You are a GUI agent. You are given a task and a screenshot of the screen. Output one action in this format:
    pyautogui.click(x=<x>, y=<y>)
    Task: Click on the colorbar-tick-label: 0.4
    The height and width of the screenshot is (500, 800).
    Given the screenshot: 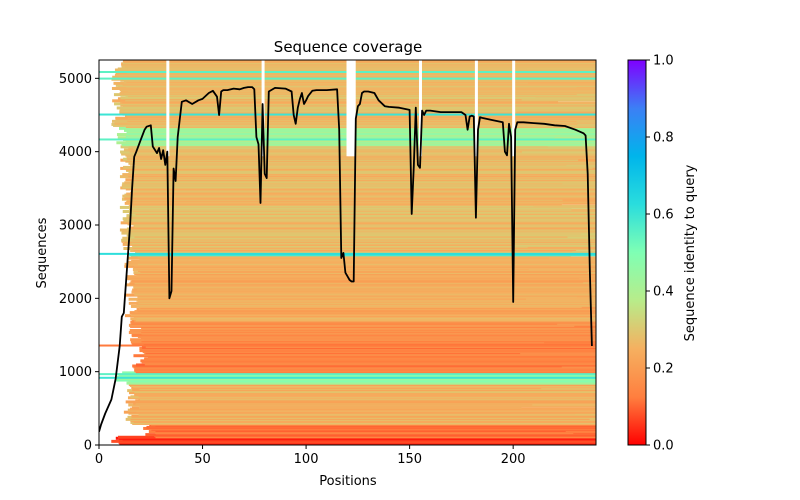 What is the action you would take?
    pyautogui.click(x=663, y=292)
    